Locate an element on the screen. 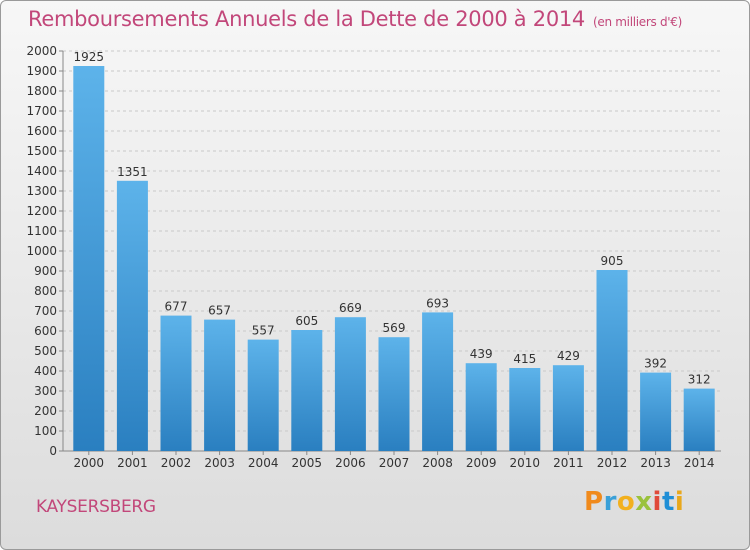 The image size is (750, 550). x-tick-label: 2004 is located at coordinates (263, 463).